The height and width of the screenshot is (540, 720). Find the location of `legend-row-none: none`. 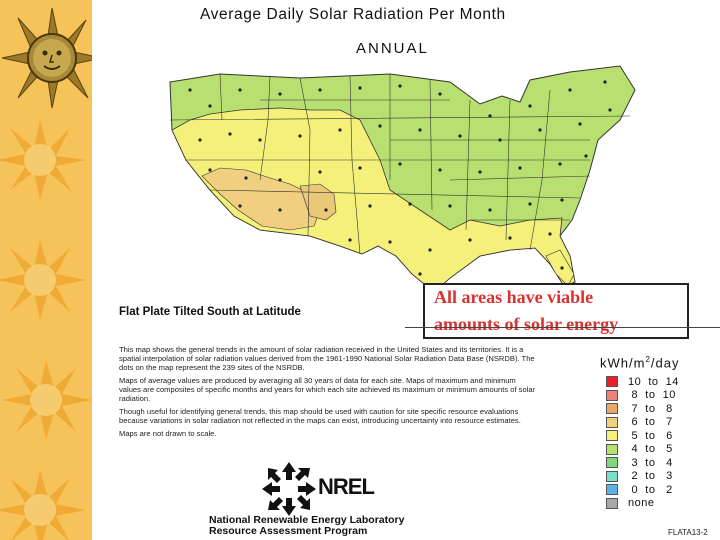

legend-row-none: none is located at coordinates (642, 504).